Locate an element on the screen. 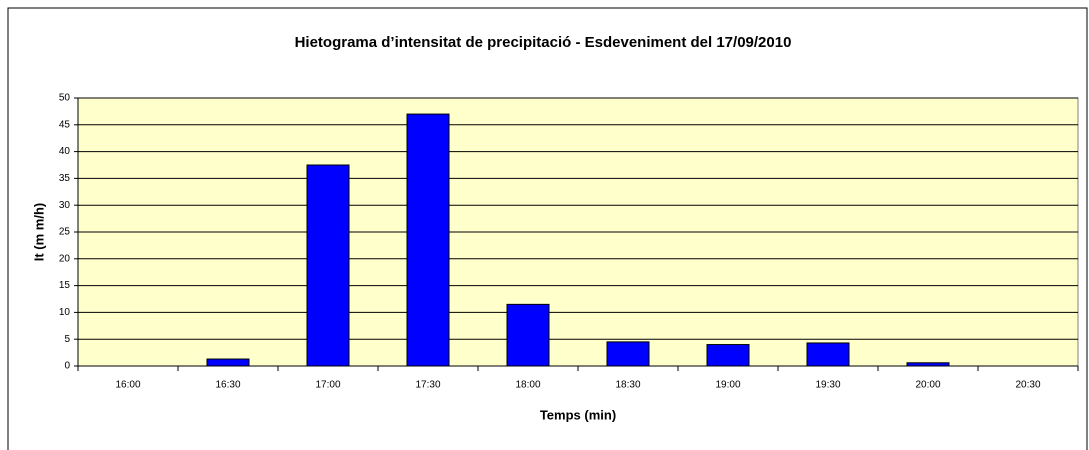 This screenshot has height=450, width=1089. y-tick-label: 10 is located at coordinates (65, 312).